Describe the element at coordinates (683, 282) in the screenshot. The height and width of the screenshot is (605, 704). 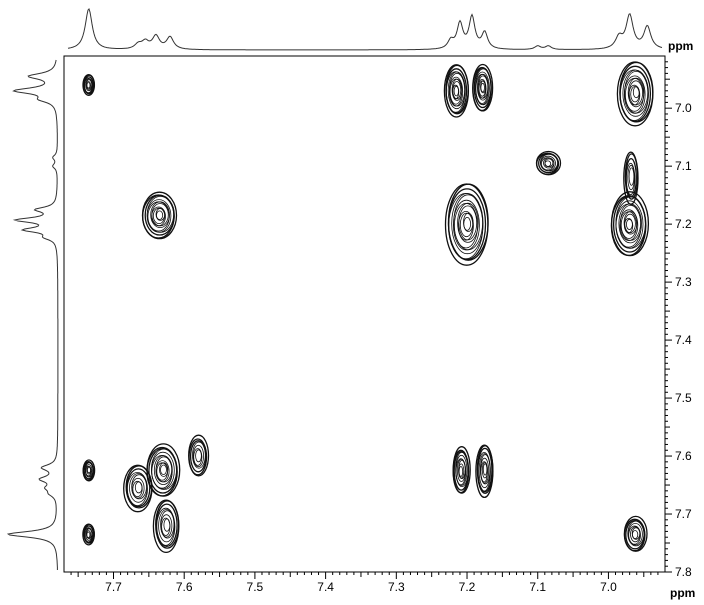
I see `y-tick-label: 7.3` at that location.